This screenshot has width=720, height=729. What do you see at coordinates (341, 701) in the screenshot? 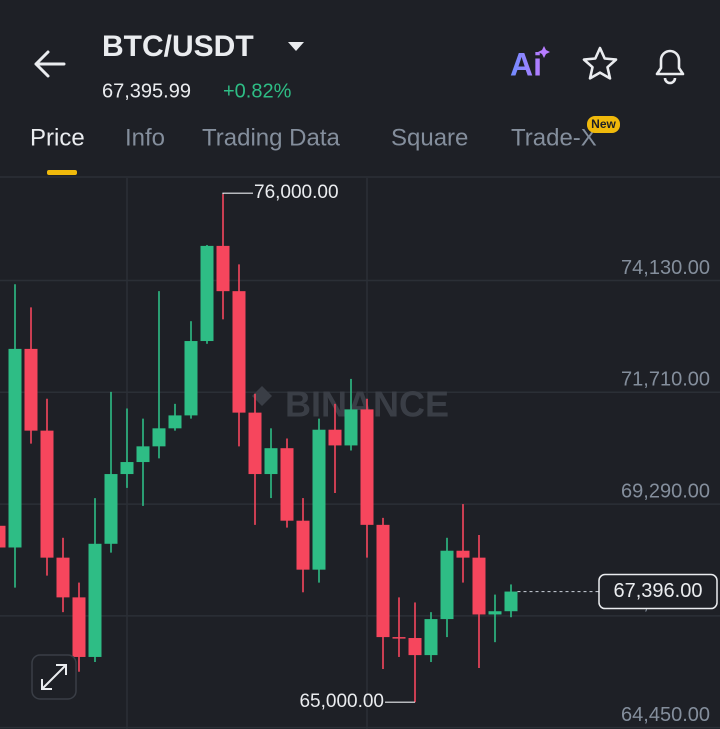
I see `low-label: 65,000.00` at bounding box center [341, 701].